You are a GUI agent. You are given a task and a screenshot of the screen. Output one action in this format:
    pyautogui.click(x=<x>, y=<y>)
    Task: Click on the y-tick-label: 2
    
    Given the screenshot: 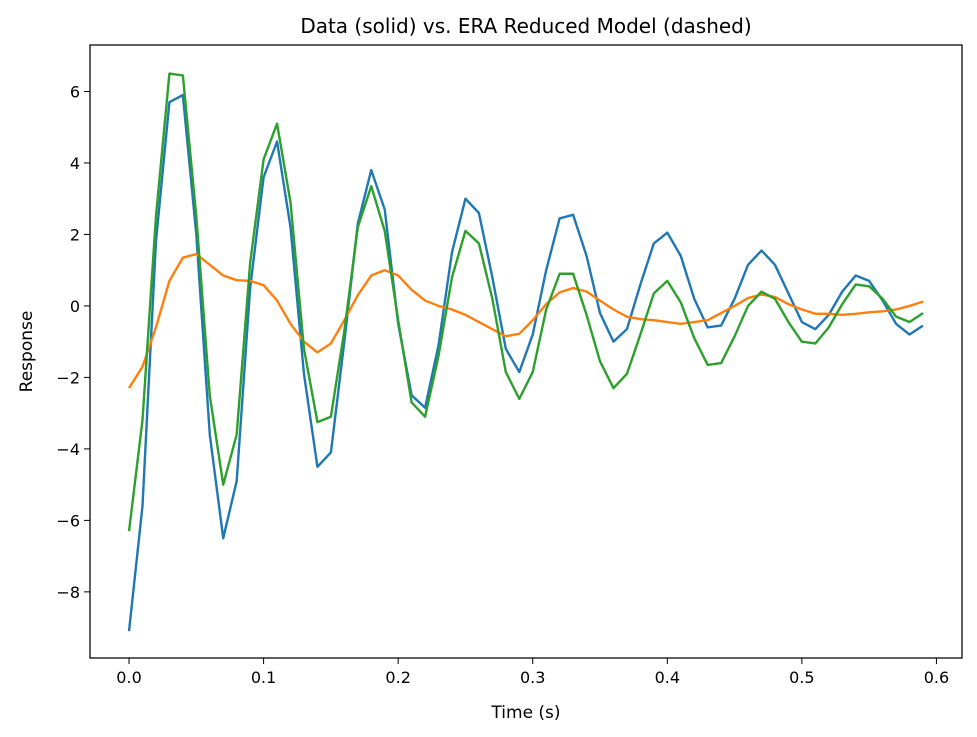 What is the action you would take?
    pyautogui.click(x=75, y=234)
    